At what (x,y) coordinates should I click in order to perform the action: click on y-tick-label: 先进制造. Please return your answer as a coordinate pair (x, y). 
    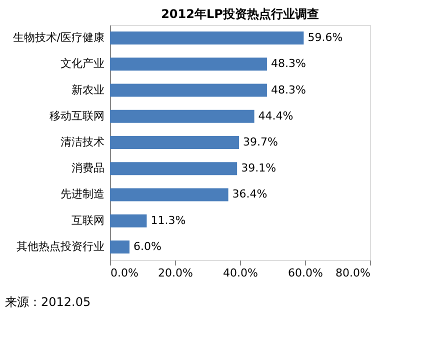
    Looking at the image, I should click on (82, 194).